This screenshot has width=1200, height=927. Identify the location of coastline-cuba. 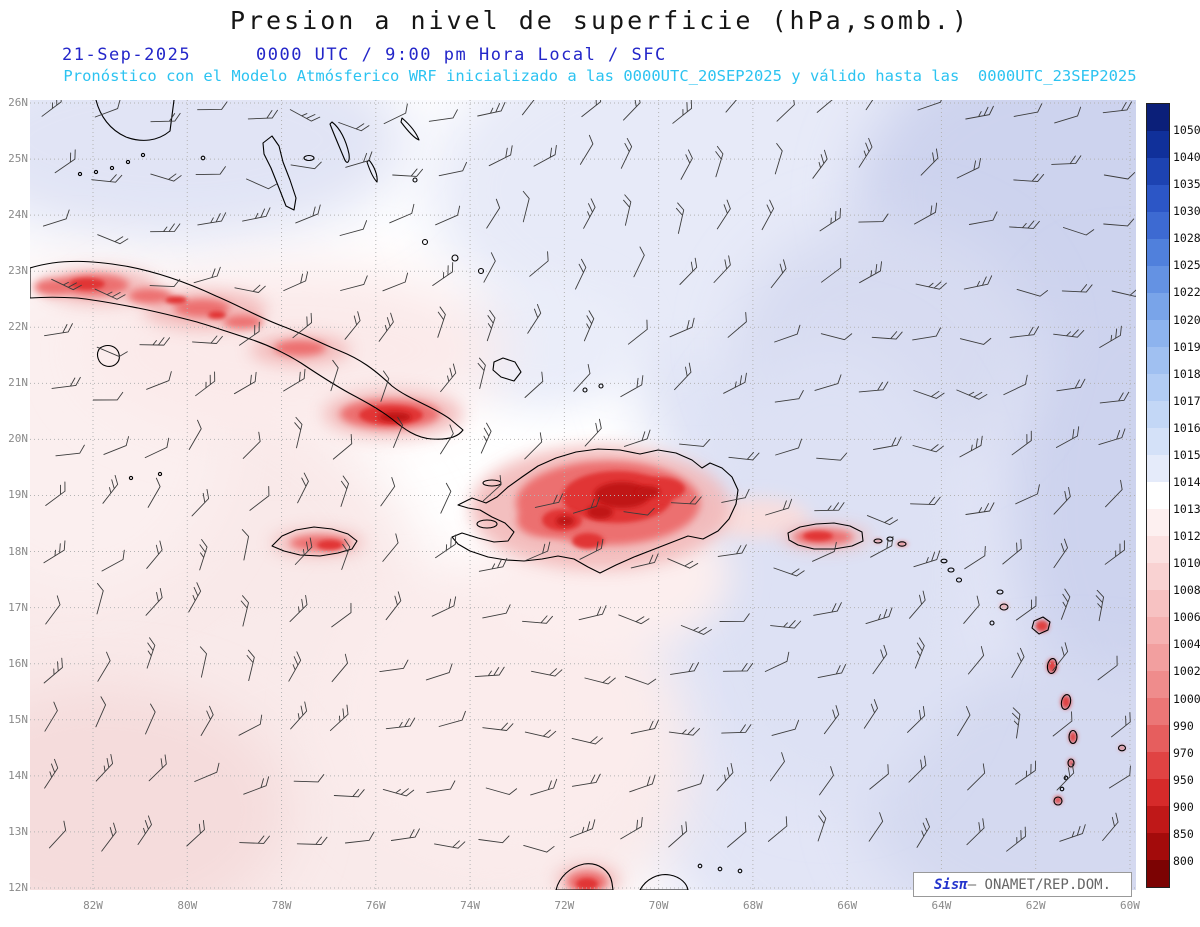
(247, 350).